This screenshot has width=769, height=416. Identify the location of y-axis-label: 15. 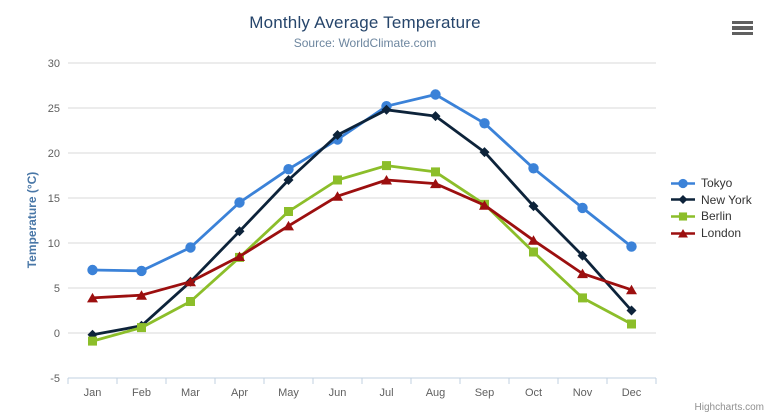
(54, 199).